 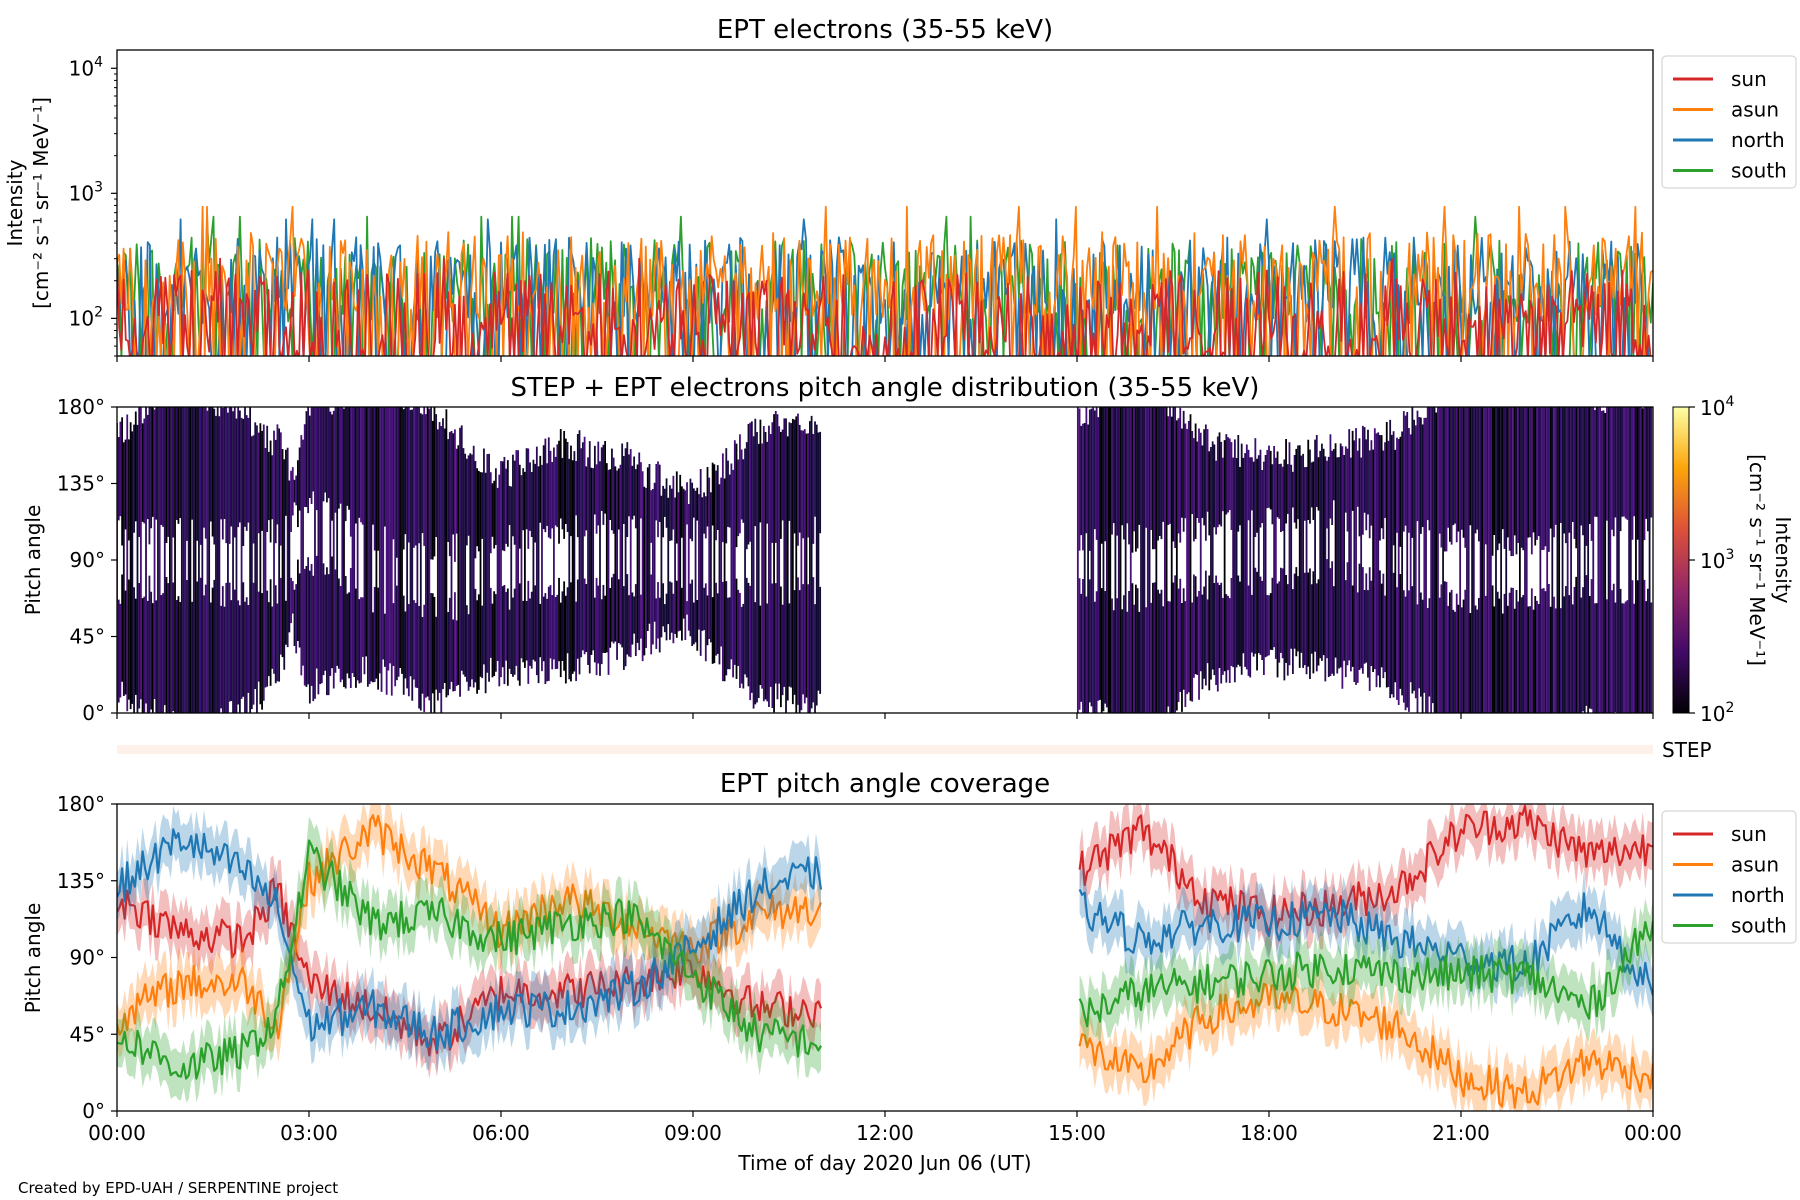 What do you see at coordinates (1729, 555) in the screenshot?
I see `colorbar-tick-exponent: 3` at bounding box center [1729, 555].